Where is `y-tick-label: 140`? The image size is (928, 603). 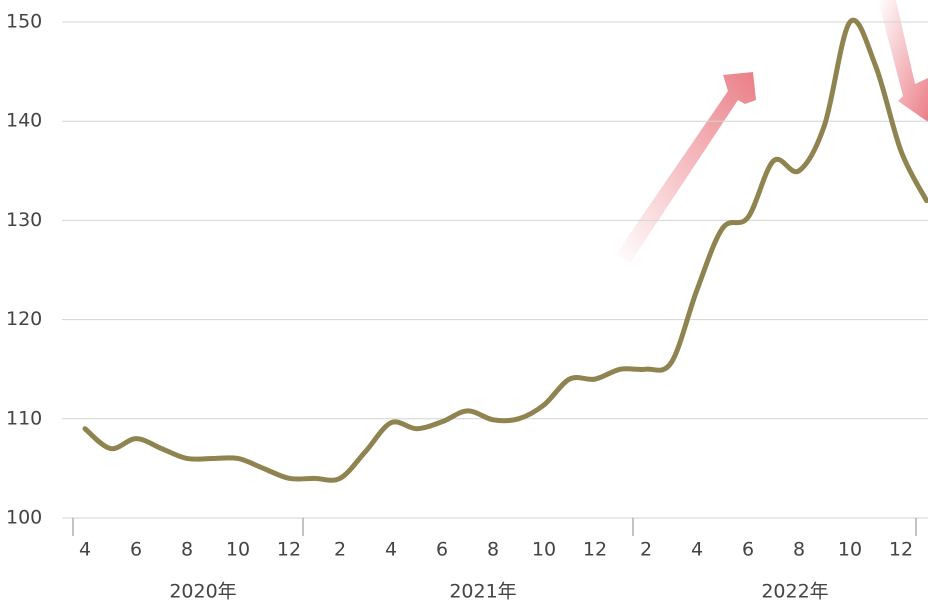 y-tick-label: 140 is located at coordinates (24, 121).